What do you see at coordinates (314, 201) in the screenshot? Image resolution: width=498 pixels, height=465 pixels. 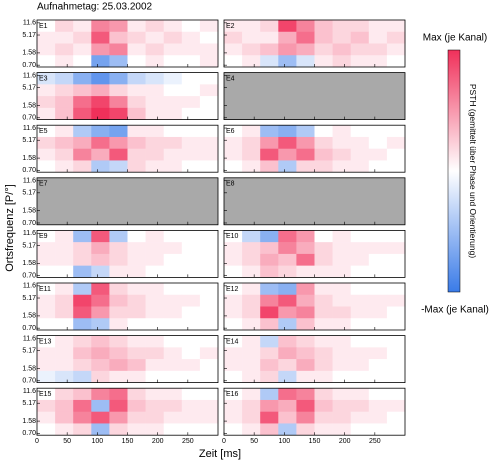 I see `panel-bg` at bounding box center [314, 201].